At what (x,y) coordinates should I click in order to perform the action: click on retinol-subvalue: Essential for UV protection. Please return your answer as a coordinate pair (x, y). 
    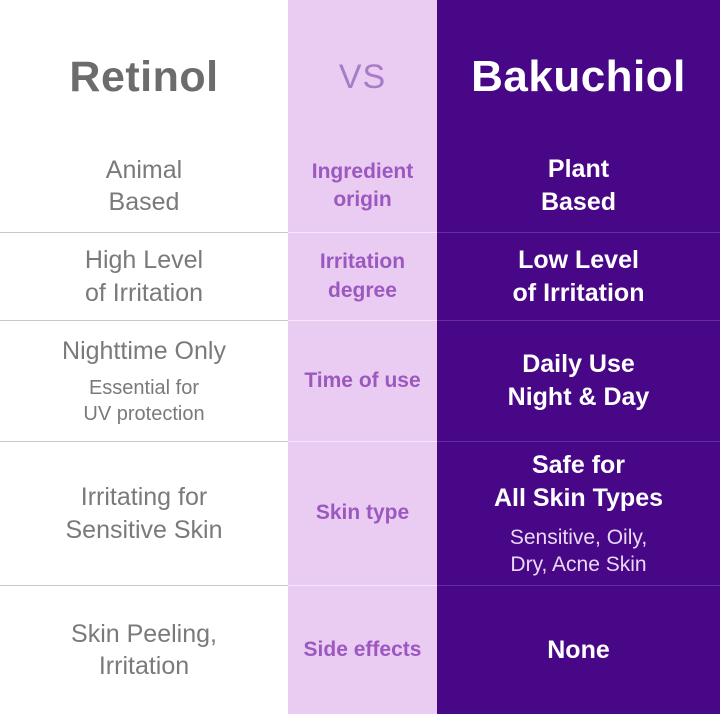
    Looking at the image, I should click on (144, 400).